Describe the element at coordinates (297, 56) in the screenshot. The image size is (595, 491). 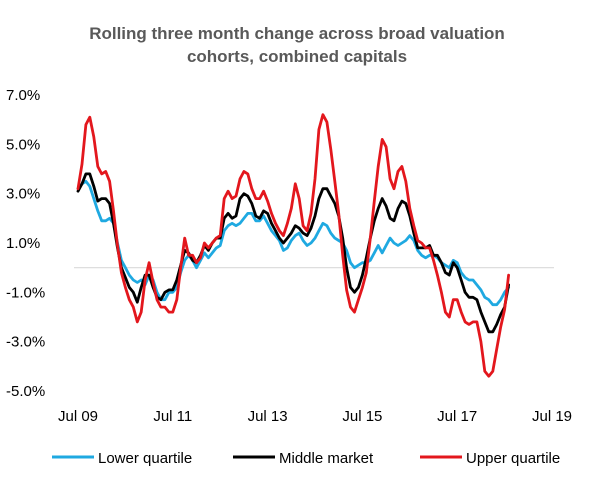
I see `chart-title-line-2: cohorts, combined capitals` at that location.